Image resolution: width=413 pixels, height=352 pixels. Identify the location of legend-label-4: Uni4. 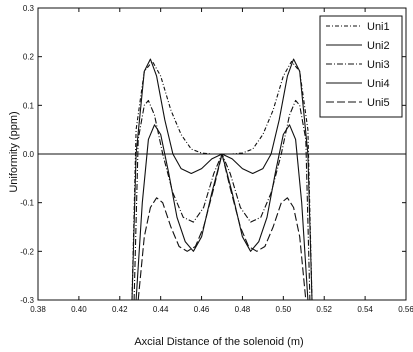
(378, 84).